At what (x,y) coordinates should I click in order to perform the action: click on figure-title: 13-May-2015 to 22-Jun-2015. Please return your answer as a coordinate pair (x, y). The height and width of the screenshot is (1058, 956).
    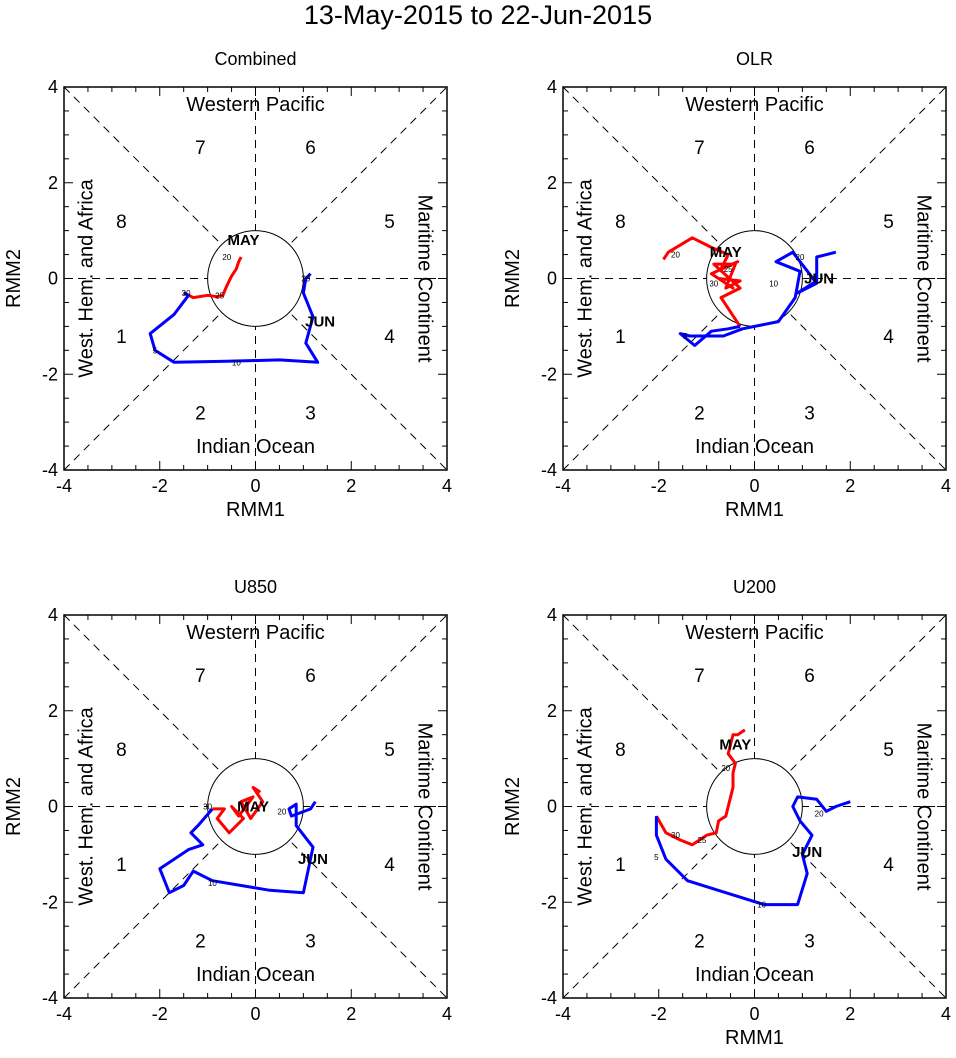
    Looking at the image, I should click on (478, 15).